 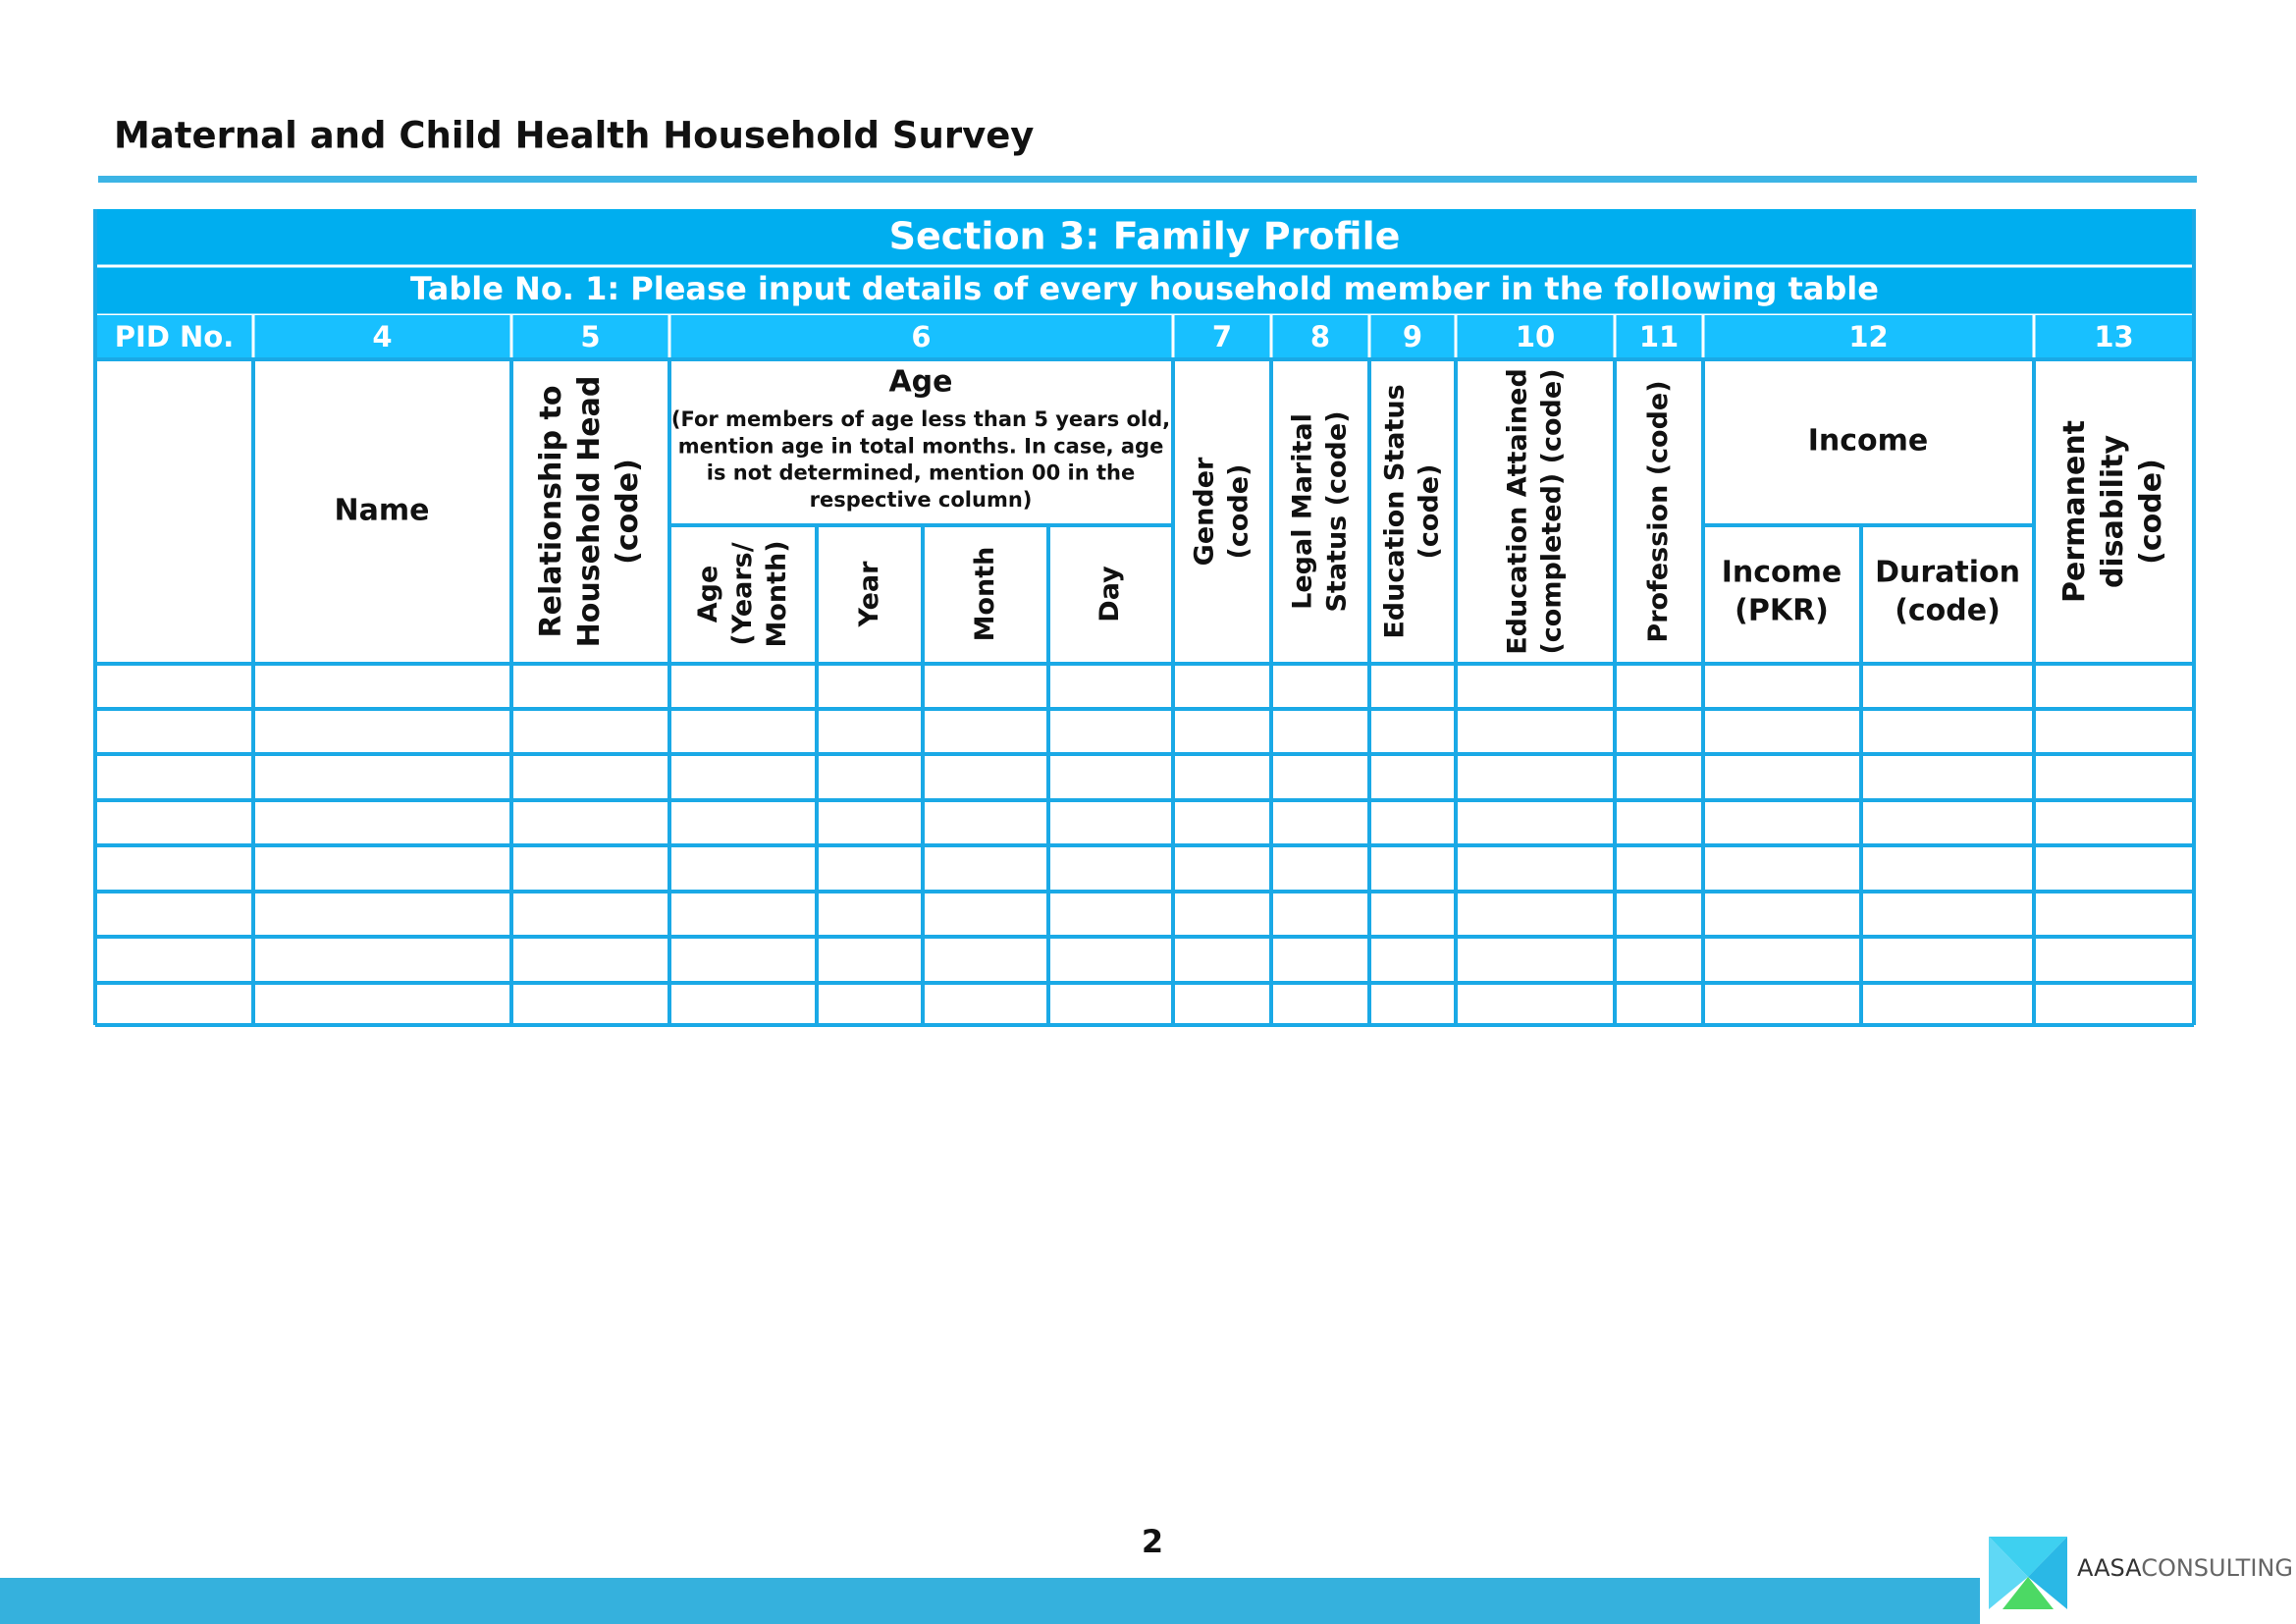 I want to click on marital-header-group: Legal Marital Status (code), so click(x=1320, y=511).